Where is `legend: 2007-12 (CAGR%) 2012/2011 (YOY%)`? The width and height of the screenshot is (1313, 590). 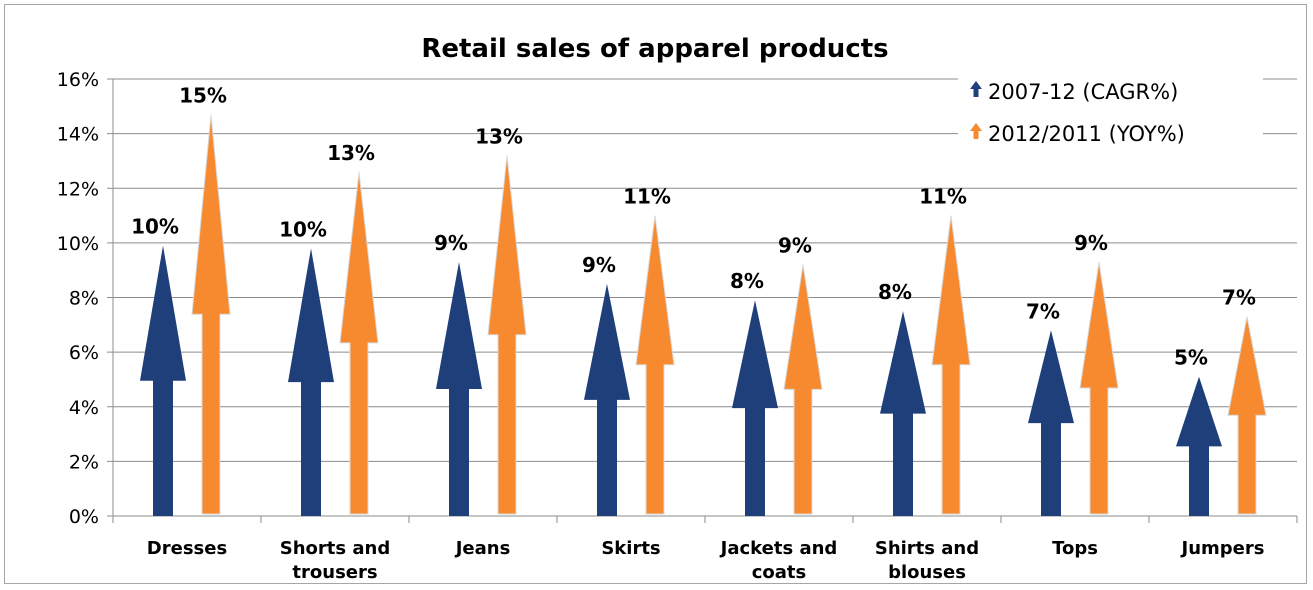
legend: 2007-12 (CAGR%) 2012/2011 (YOY%) is located at coordinates (1110, 113).